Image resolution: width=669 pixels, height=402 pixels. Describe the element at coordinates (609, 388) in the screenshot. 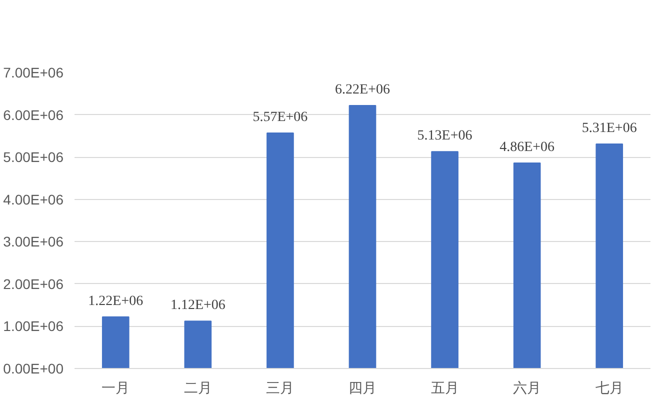

I see `x-tick-label: 七月` at that location.